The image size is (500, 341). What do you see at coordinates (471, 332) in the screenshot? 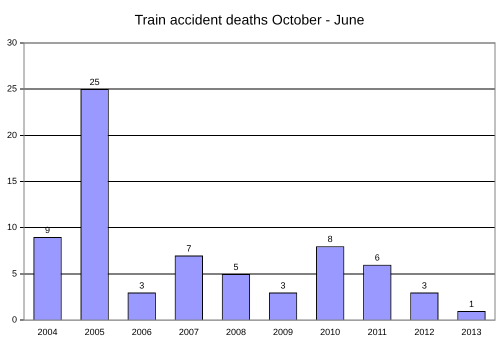
I see `x-tick-label: 2013` at bounding box center [471, 332].